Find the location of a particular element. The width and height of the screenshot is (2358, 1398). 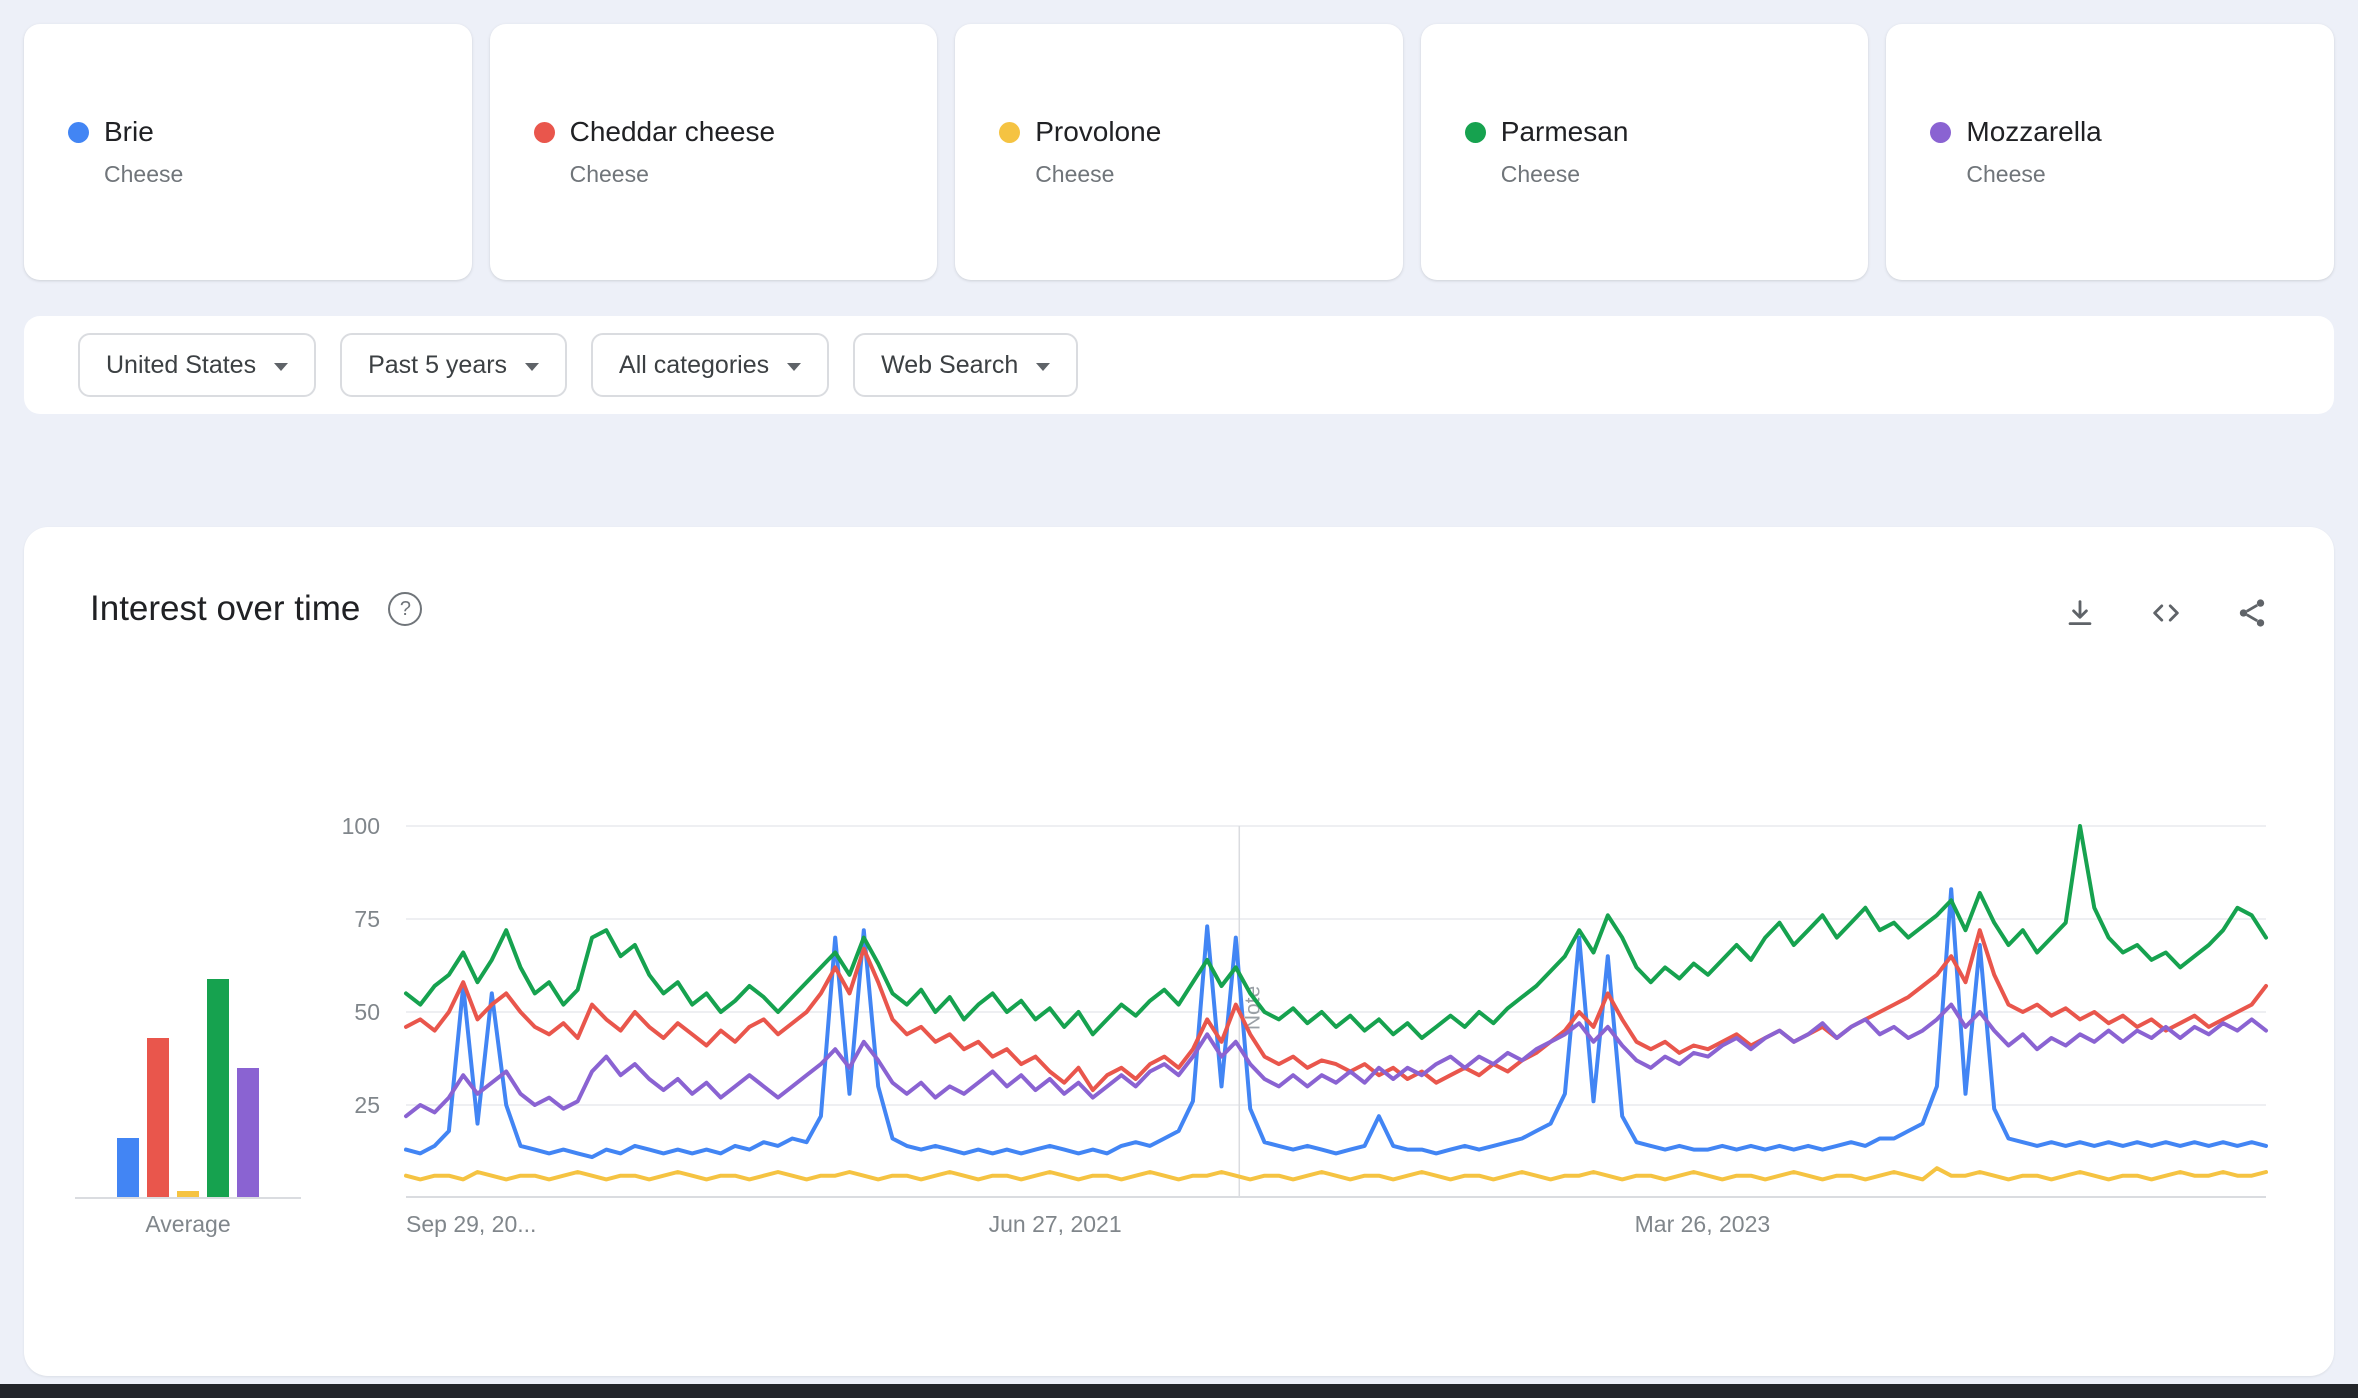

x-axis-label: Mar 26, 2023 is located at coordinates (1702, 1224).